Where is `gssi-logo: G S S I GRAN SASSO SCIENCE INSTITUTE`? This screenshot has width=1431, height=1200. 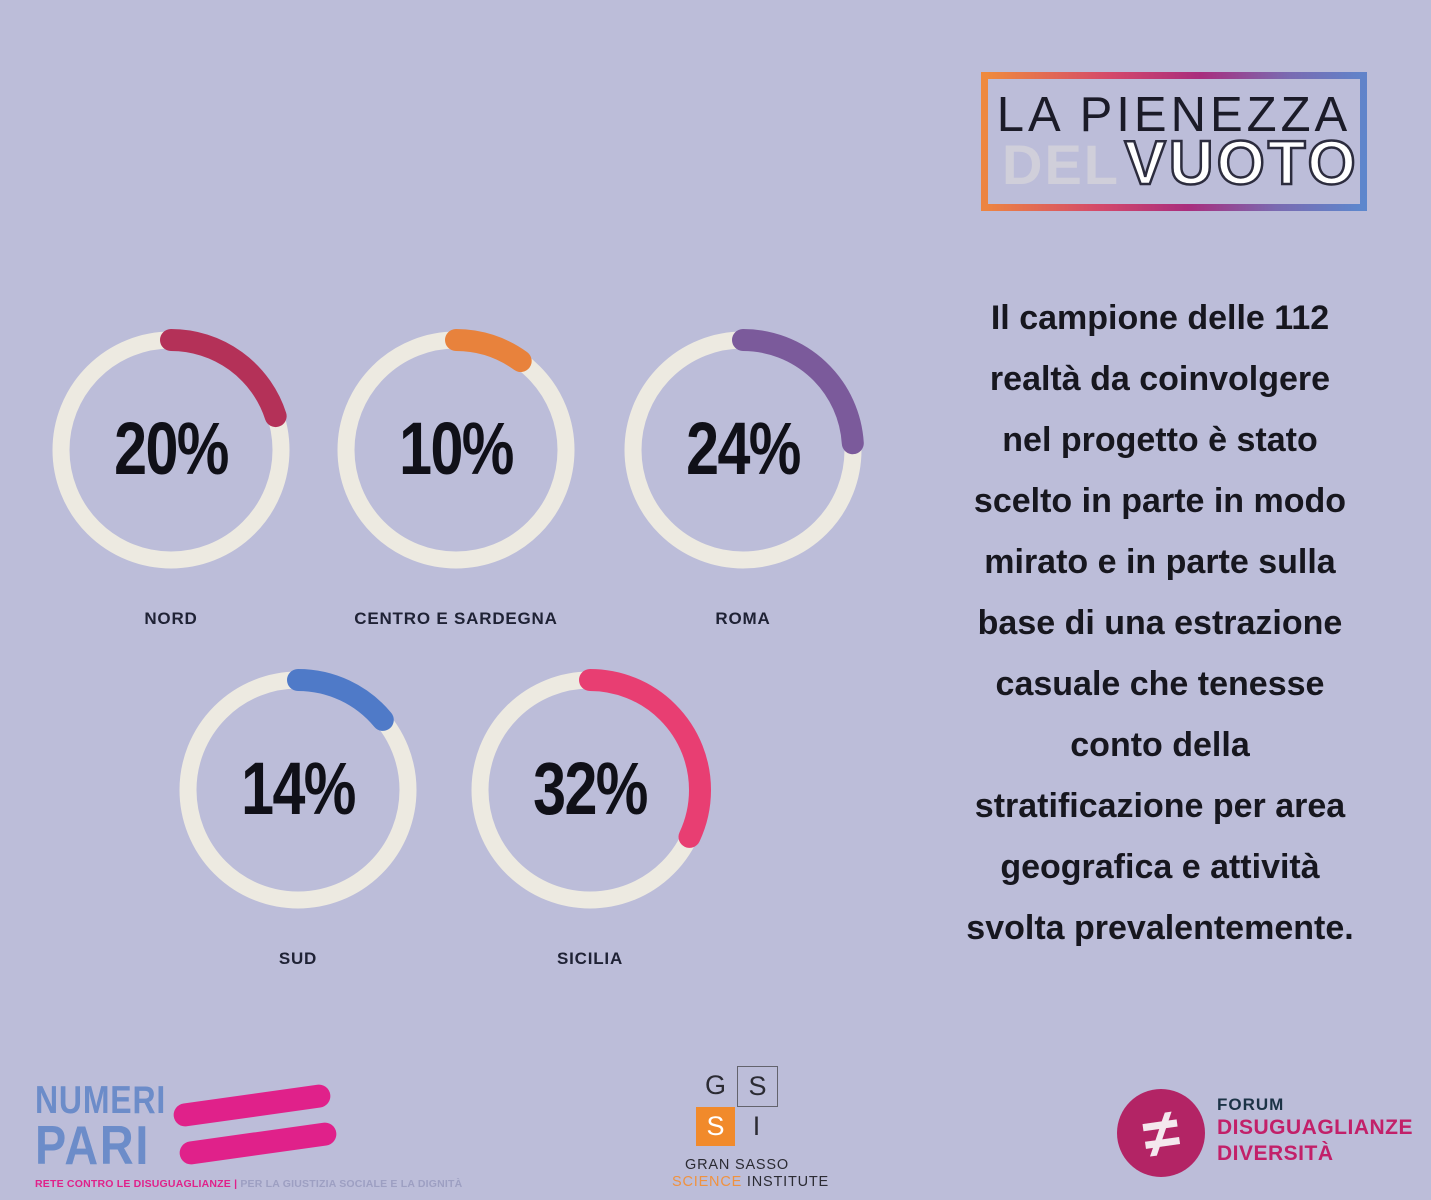
gssi-logo: G S S I GRAN SASSO SCIENCE INSTITUTE is located at coordinates (750, 1128).